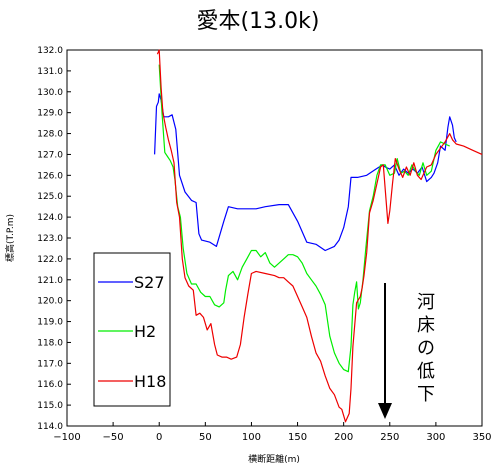  I want to click on y-tick-label: 125.0, so click(50, 197).